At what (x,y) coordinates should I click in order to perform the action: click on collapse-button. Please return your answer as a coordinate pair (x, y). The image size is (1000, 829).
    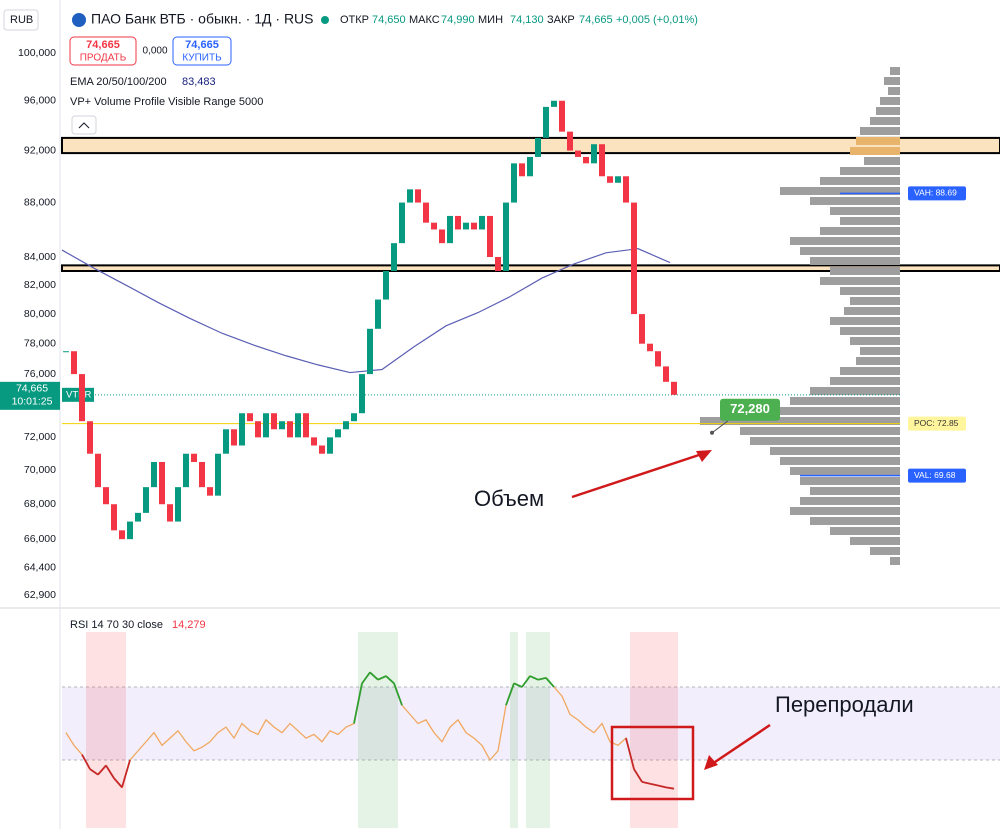
    Looking at the image, I should click on (84, 125).